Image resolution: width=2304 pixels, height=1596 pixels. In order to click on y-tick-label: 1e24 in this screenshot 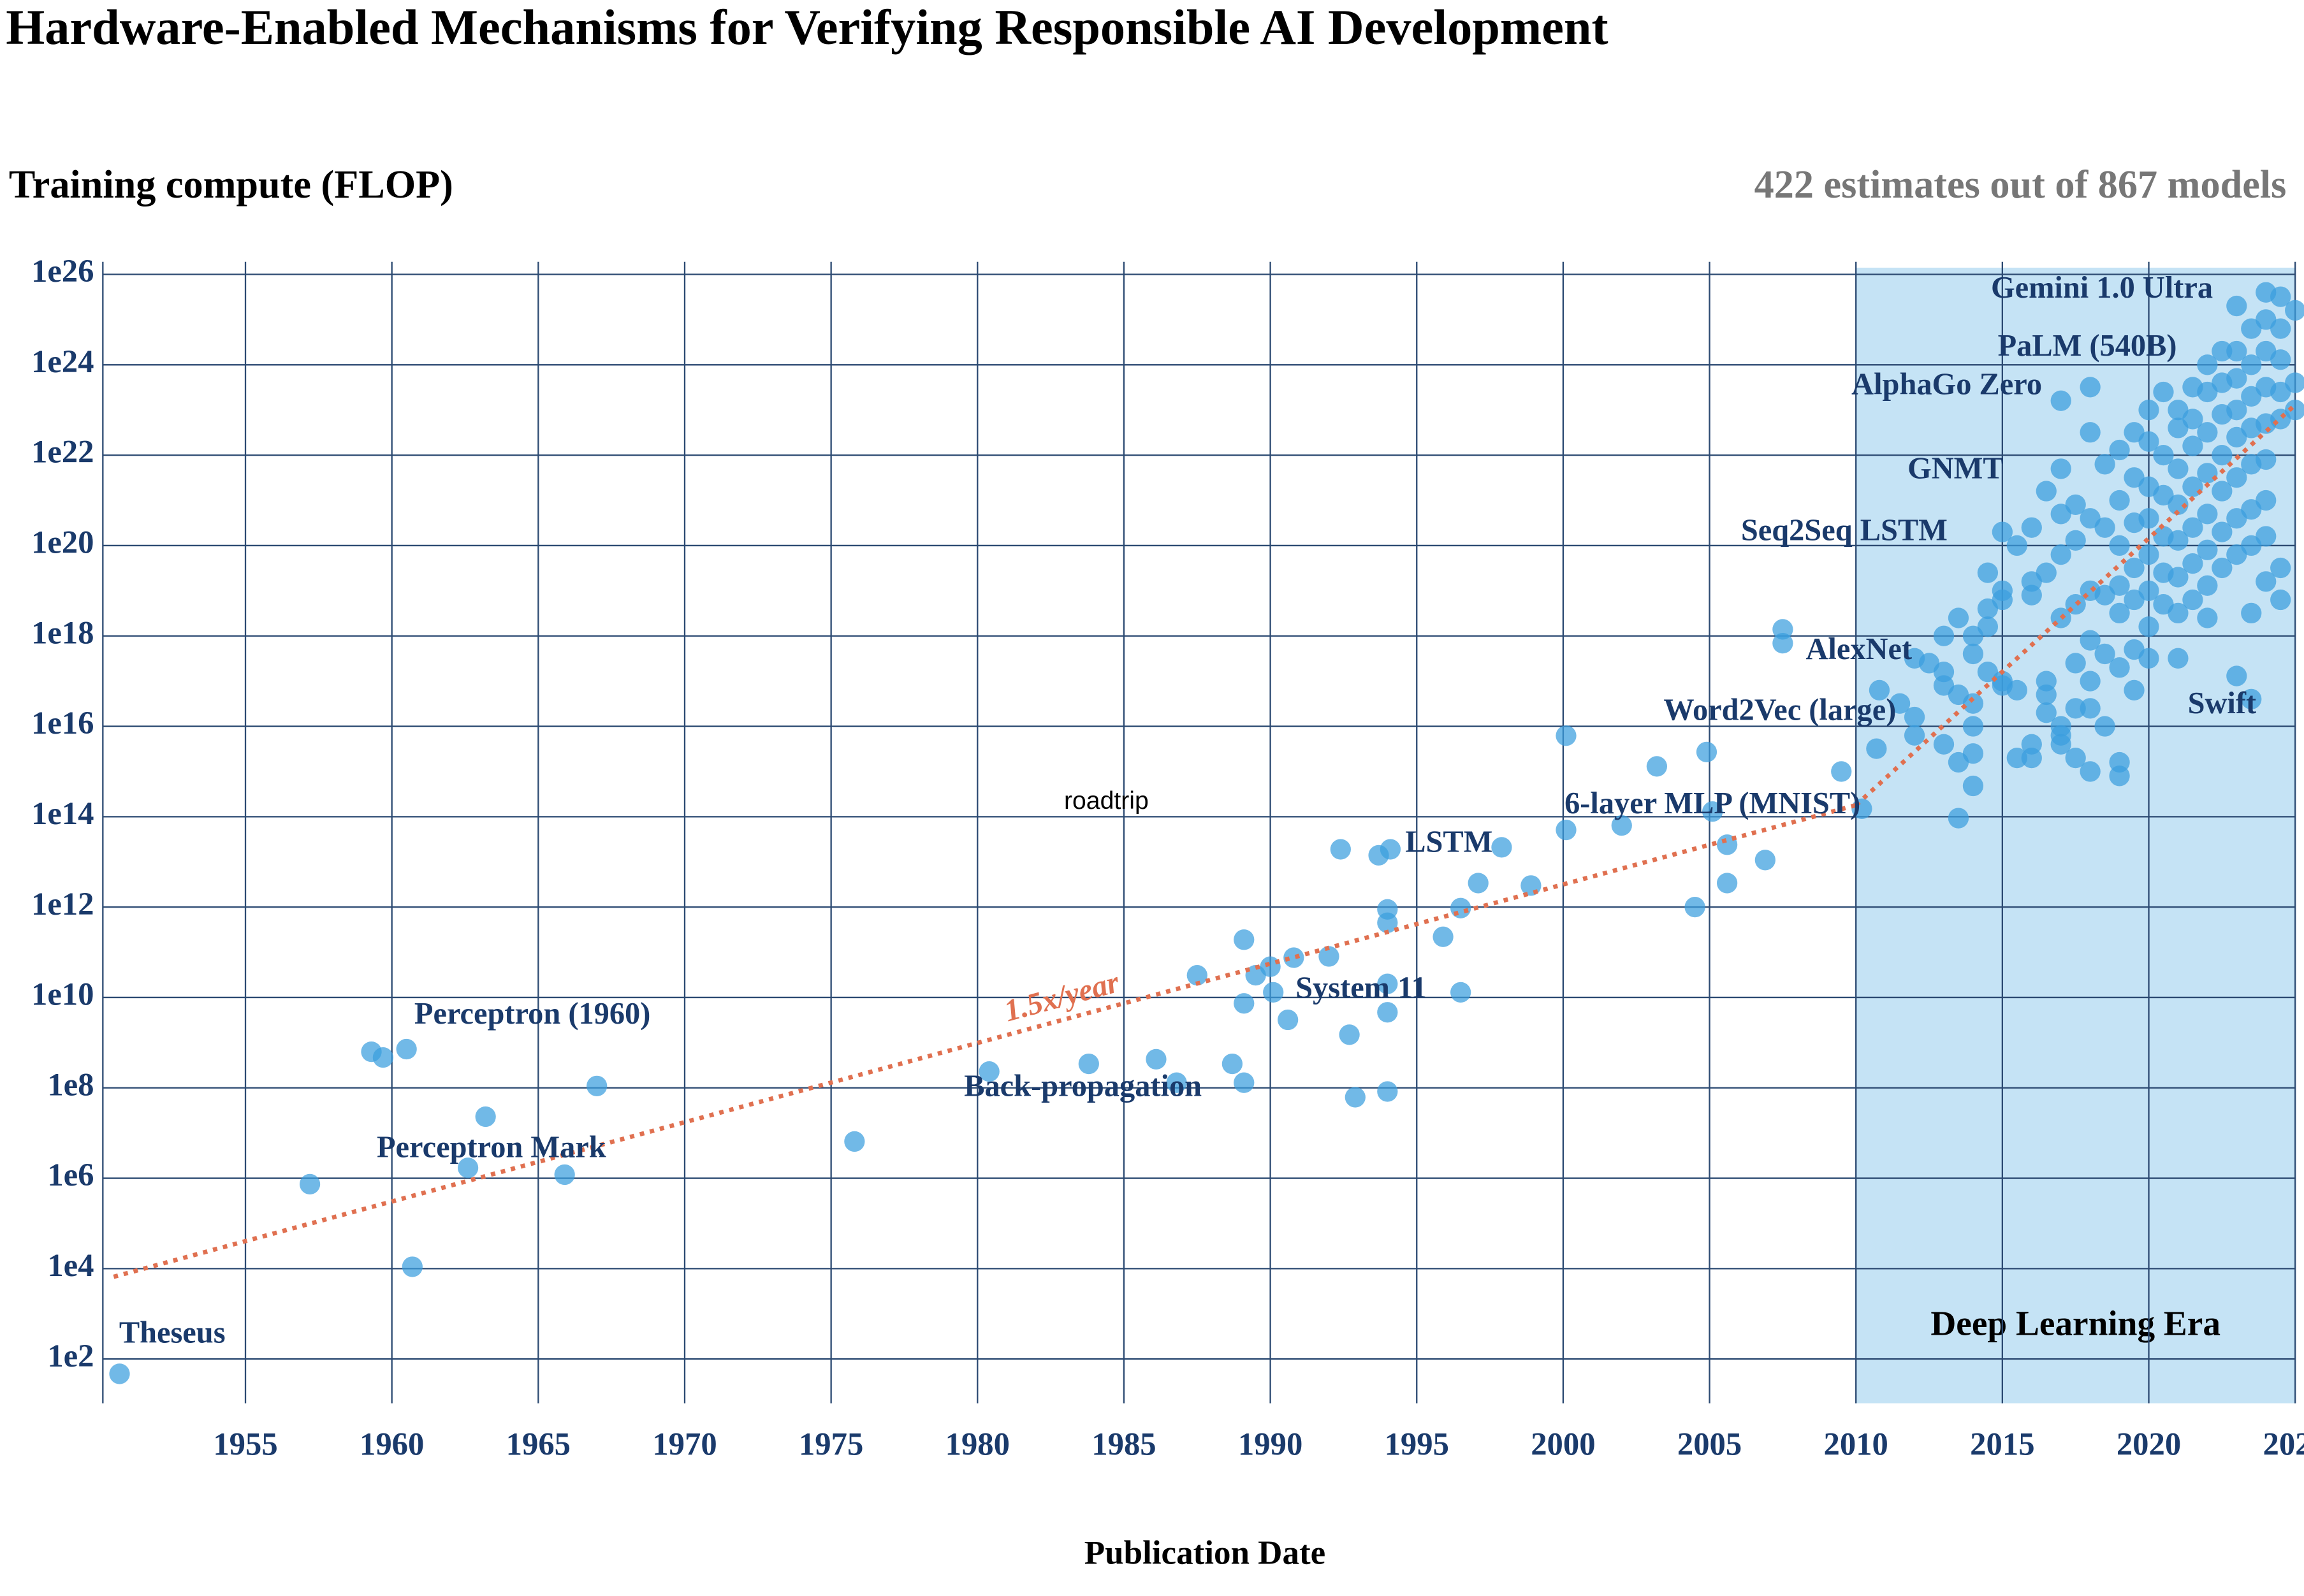, I will do `click(62, 361)`.